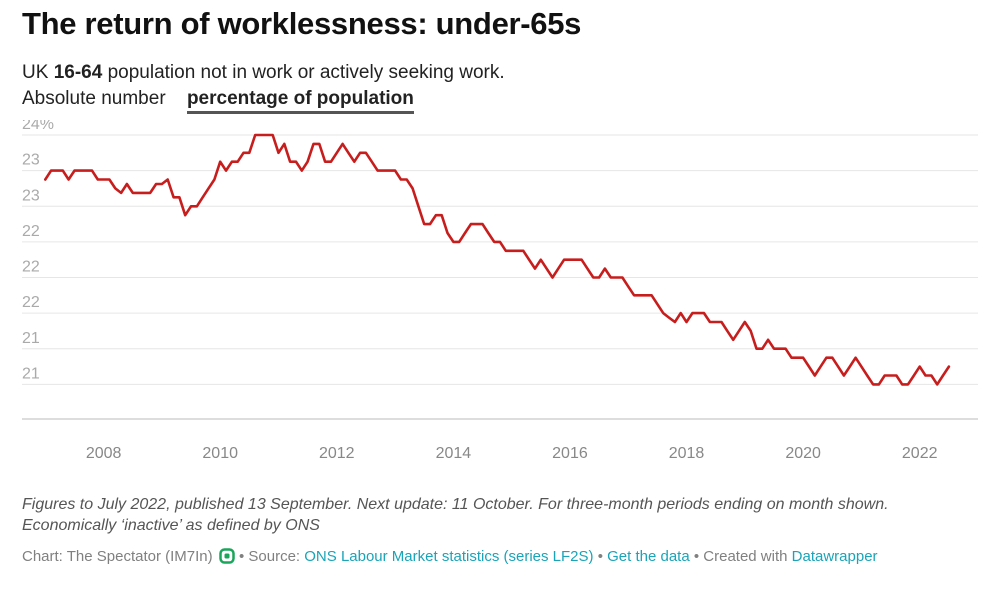  I want to click on get-the-data-link: Get the data, so click(648, 556).